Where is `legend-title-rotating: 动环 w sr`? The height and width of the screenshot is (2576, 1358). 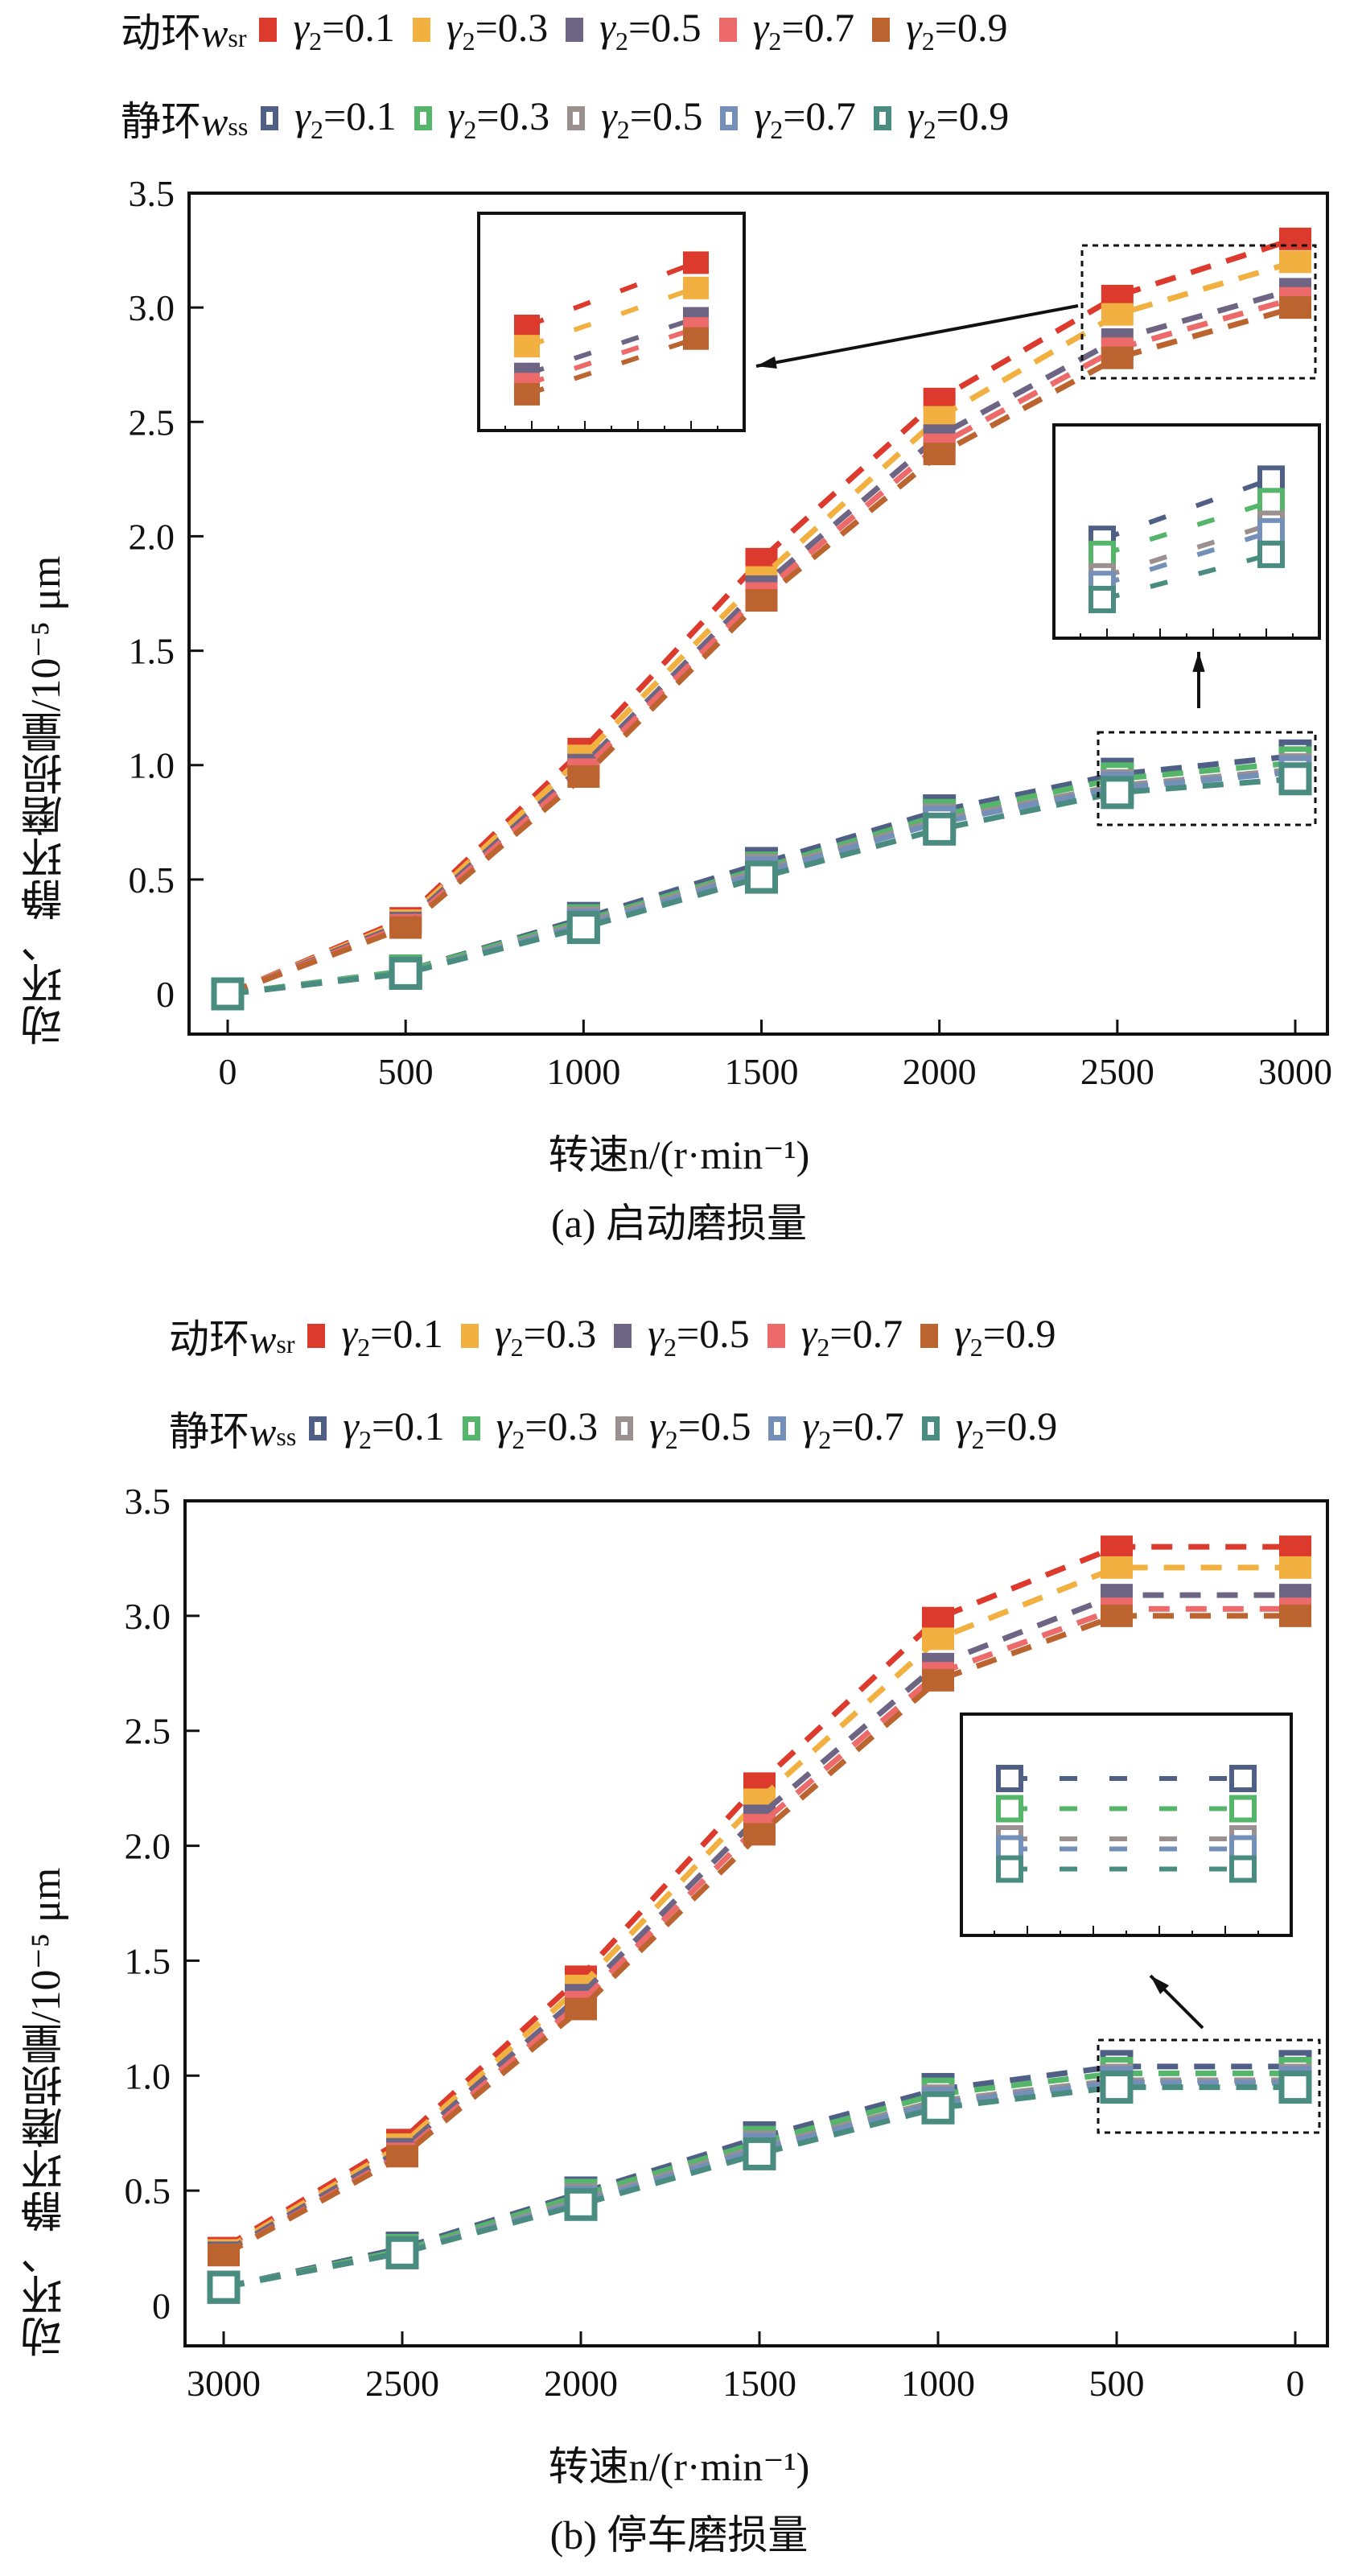
legend-title-rotating: 动环 w sr is located at coordinates (184, 33).